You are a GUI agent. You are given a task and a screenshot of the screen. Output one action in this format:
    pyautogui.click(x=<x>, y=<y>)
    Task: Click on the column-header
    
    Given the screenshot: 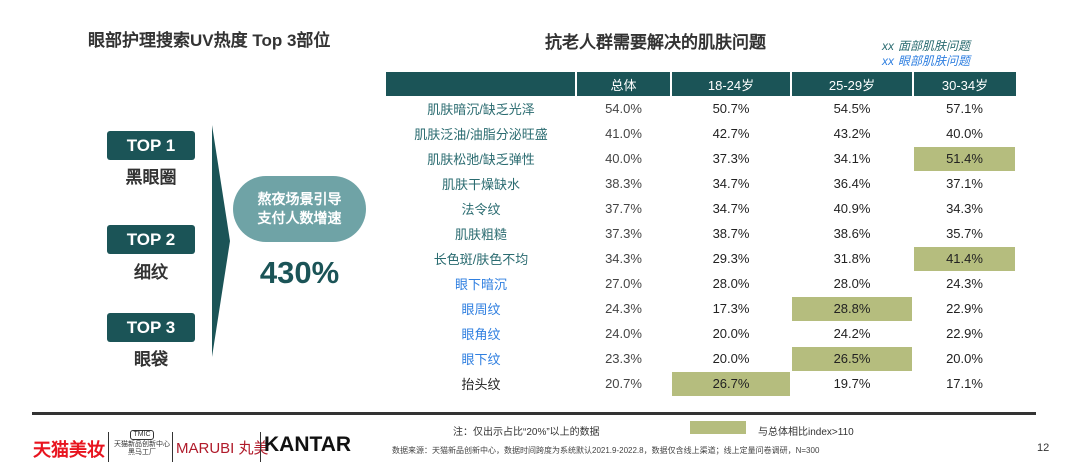 What is the action you would take?
    pyautogui.click(x=481, y=84)
    